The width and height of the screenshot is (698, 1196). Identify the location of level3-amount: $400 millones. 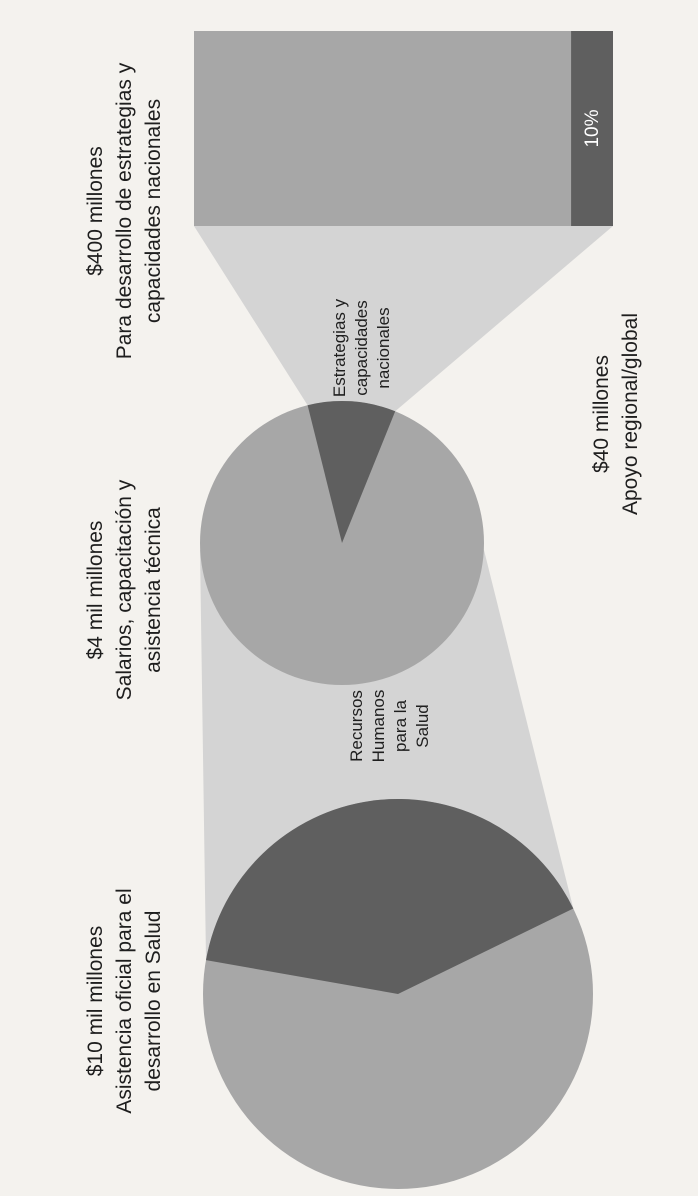
(95, 211).